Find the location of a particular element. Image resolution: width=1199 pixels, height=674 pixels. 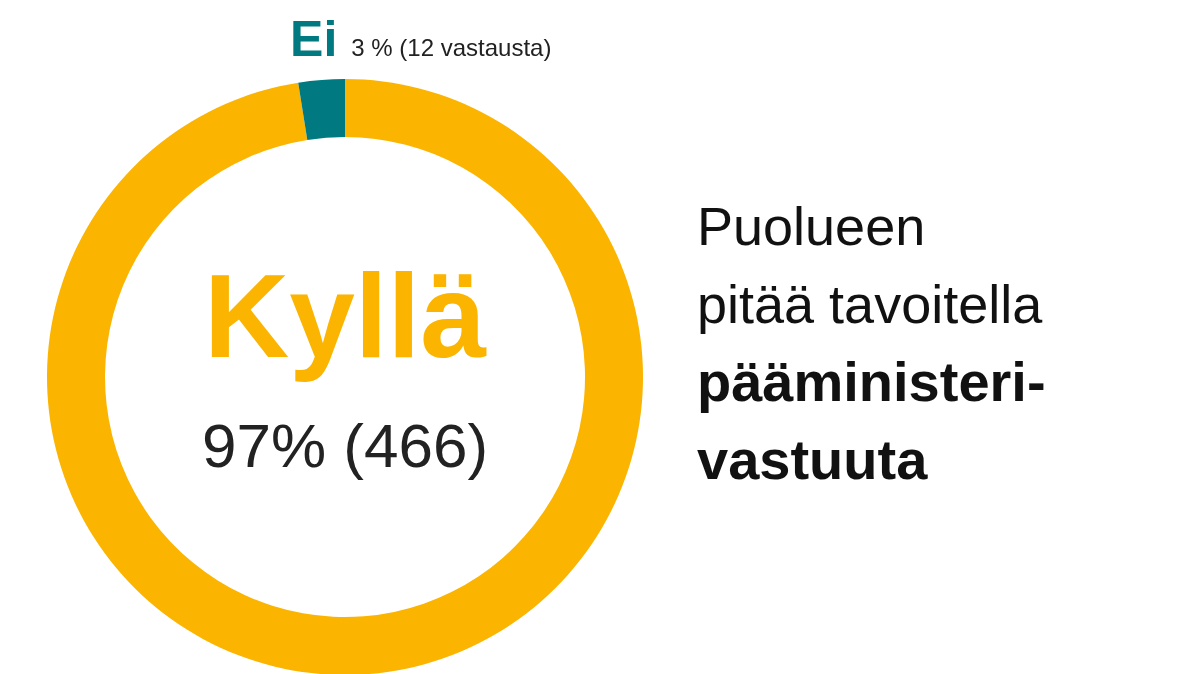

text: pääministeri-vastuuta is located at coordinates (871, 420).